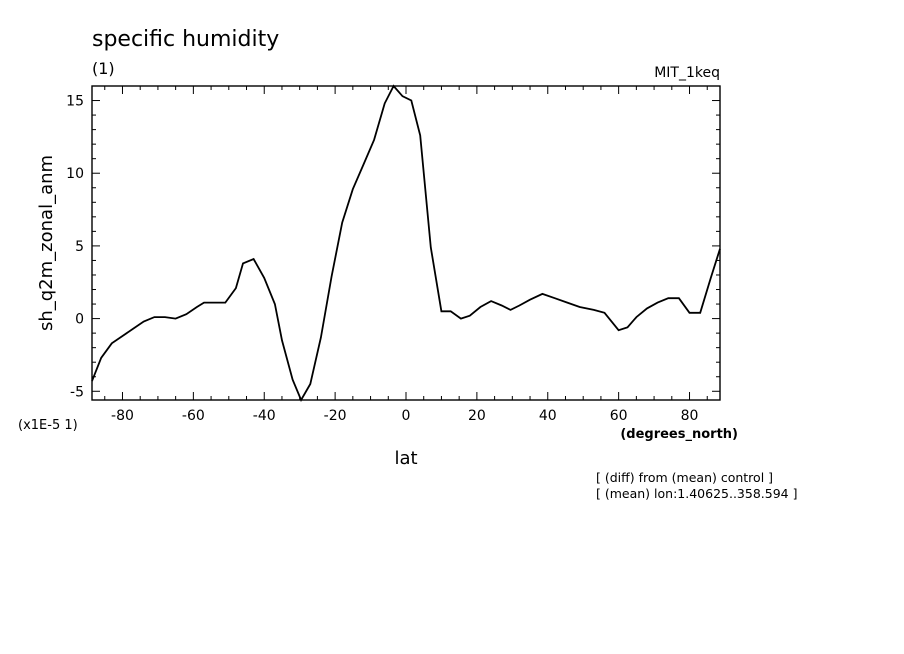  Describe the element at coordinates (335, 416) in the screenshot. I see `x-tick-label: -20` at that location.